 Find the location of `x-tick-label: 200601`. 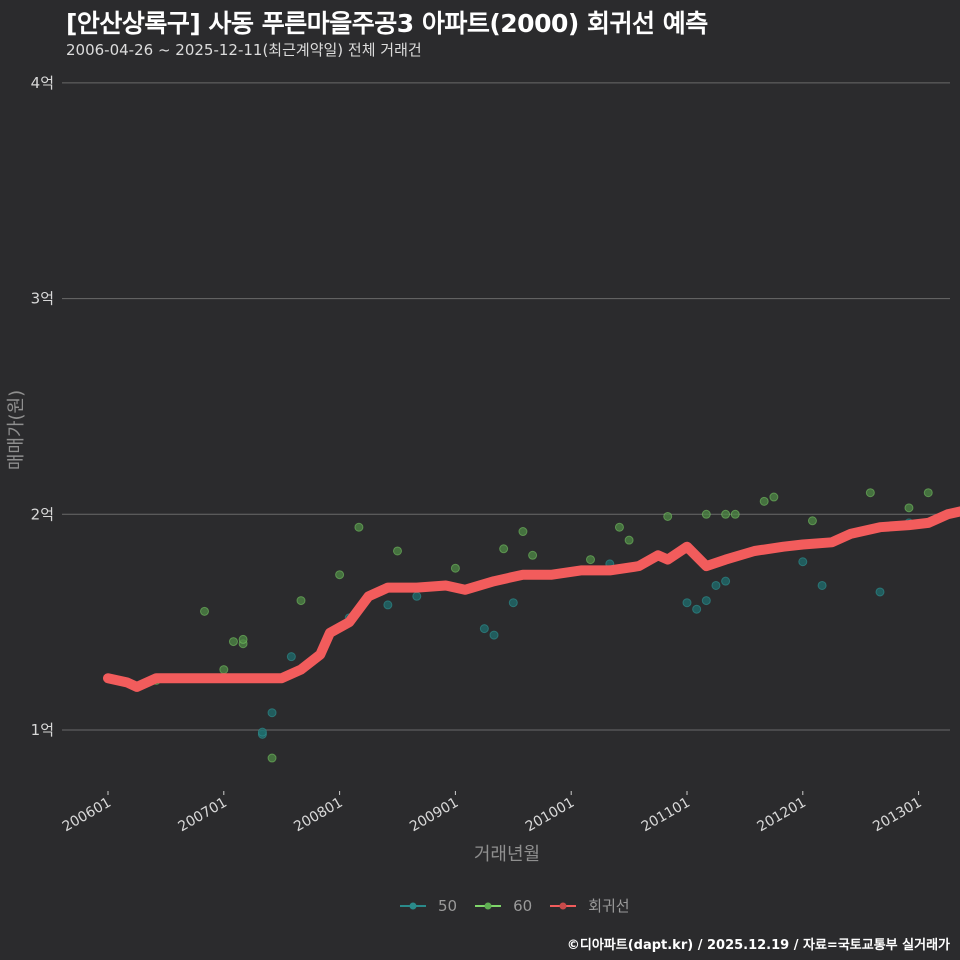

x-tick-label: 200601 is located at coordinates (87, 815).